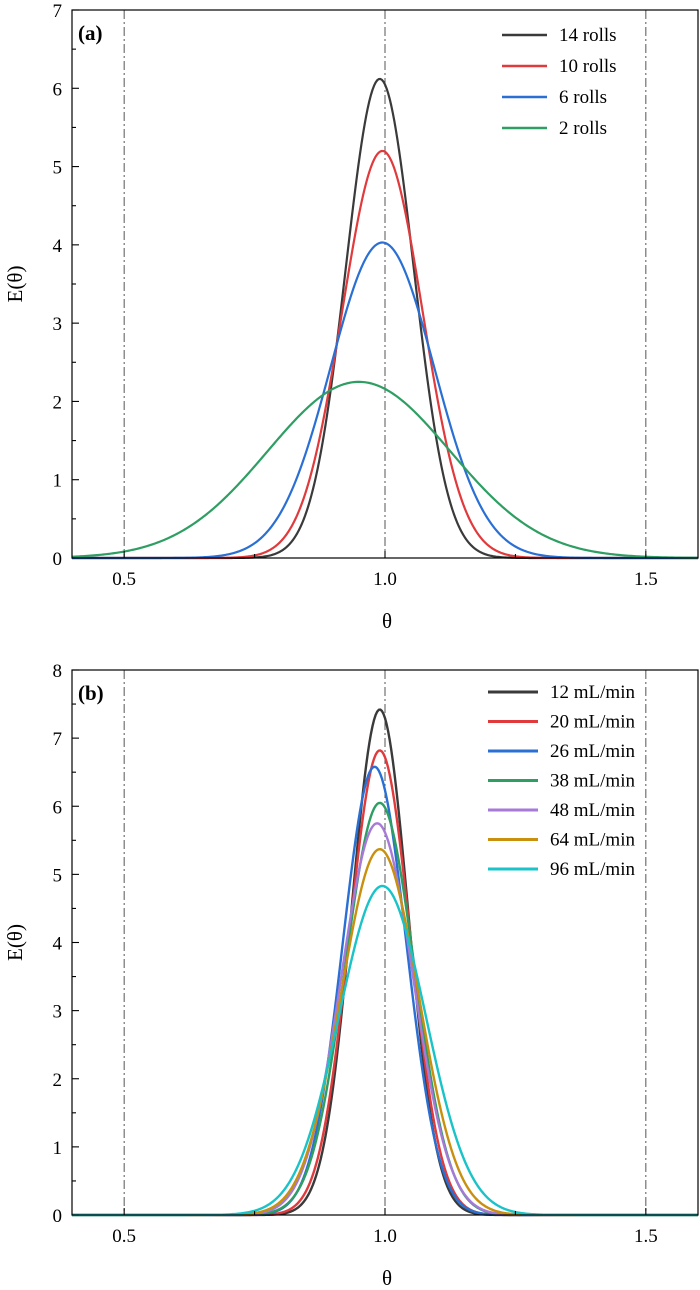 Image resolution: width=700 pixels, height=1290 pixels. I want to click on legend-label: 14 rolls, so click(588, 35).